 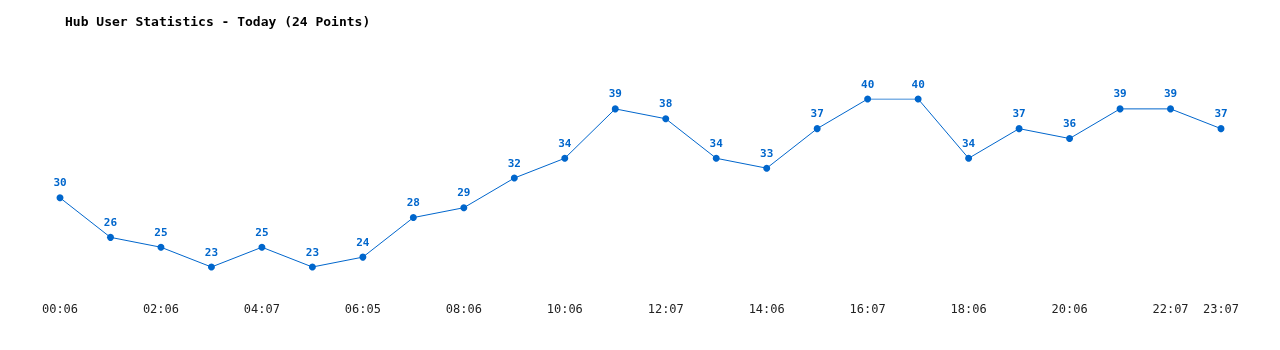 I want to click on data-label: 24, so click(x=363, y=242).